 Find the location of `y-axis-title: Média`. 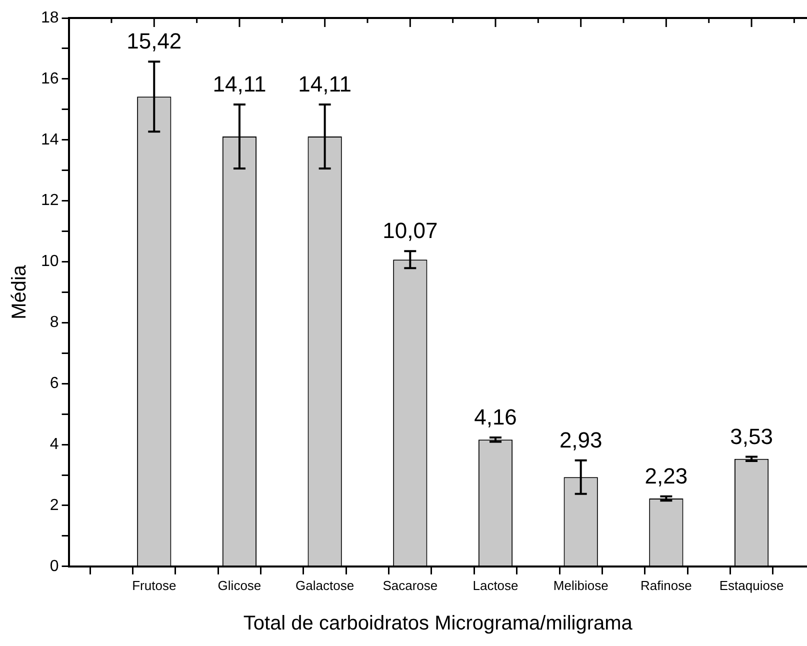

y-axis-title: Média is located at coordinates (19, 292).